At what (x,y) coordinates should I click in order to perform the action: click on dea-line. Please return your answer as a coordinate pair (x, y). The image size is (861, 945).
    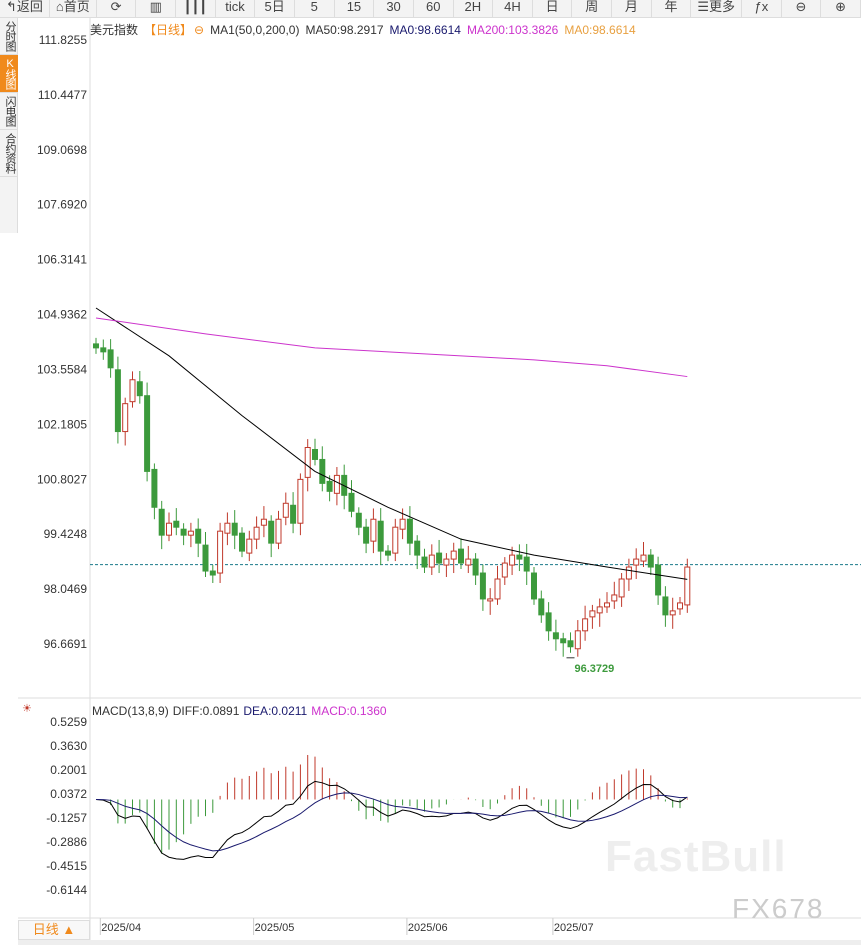
    Looking at the image, I should click on (391, 822).